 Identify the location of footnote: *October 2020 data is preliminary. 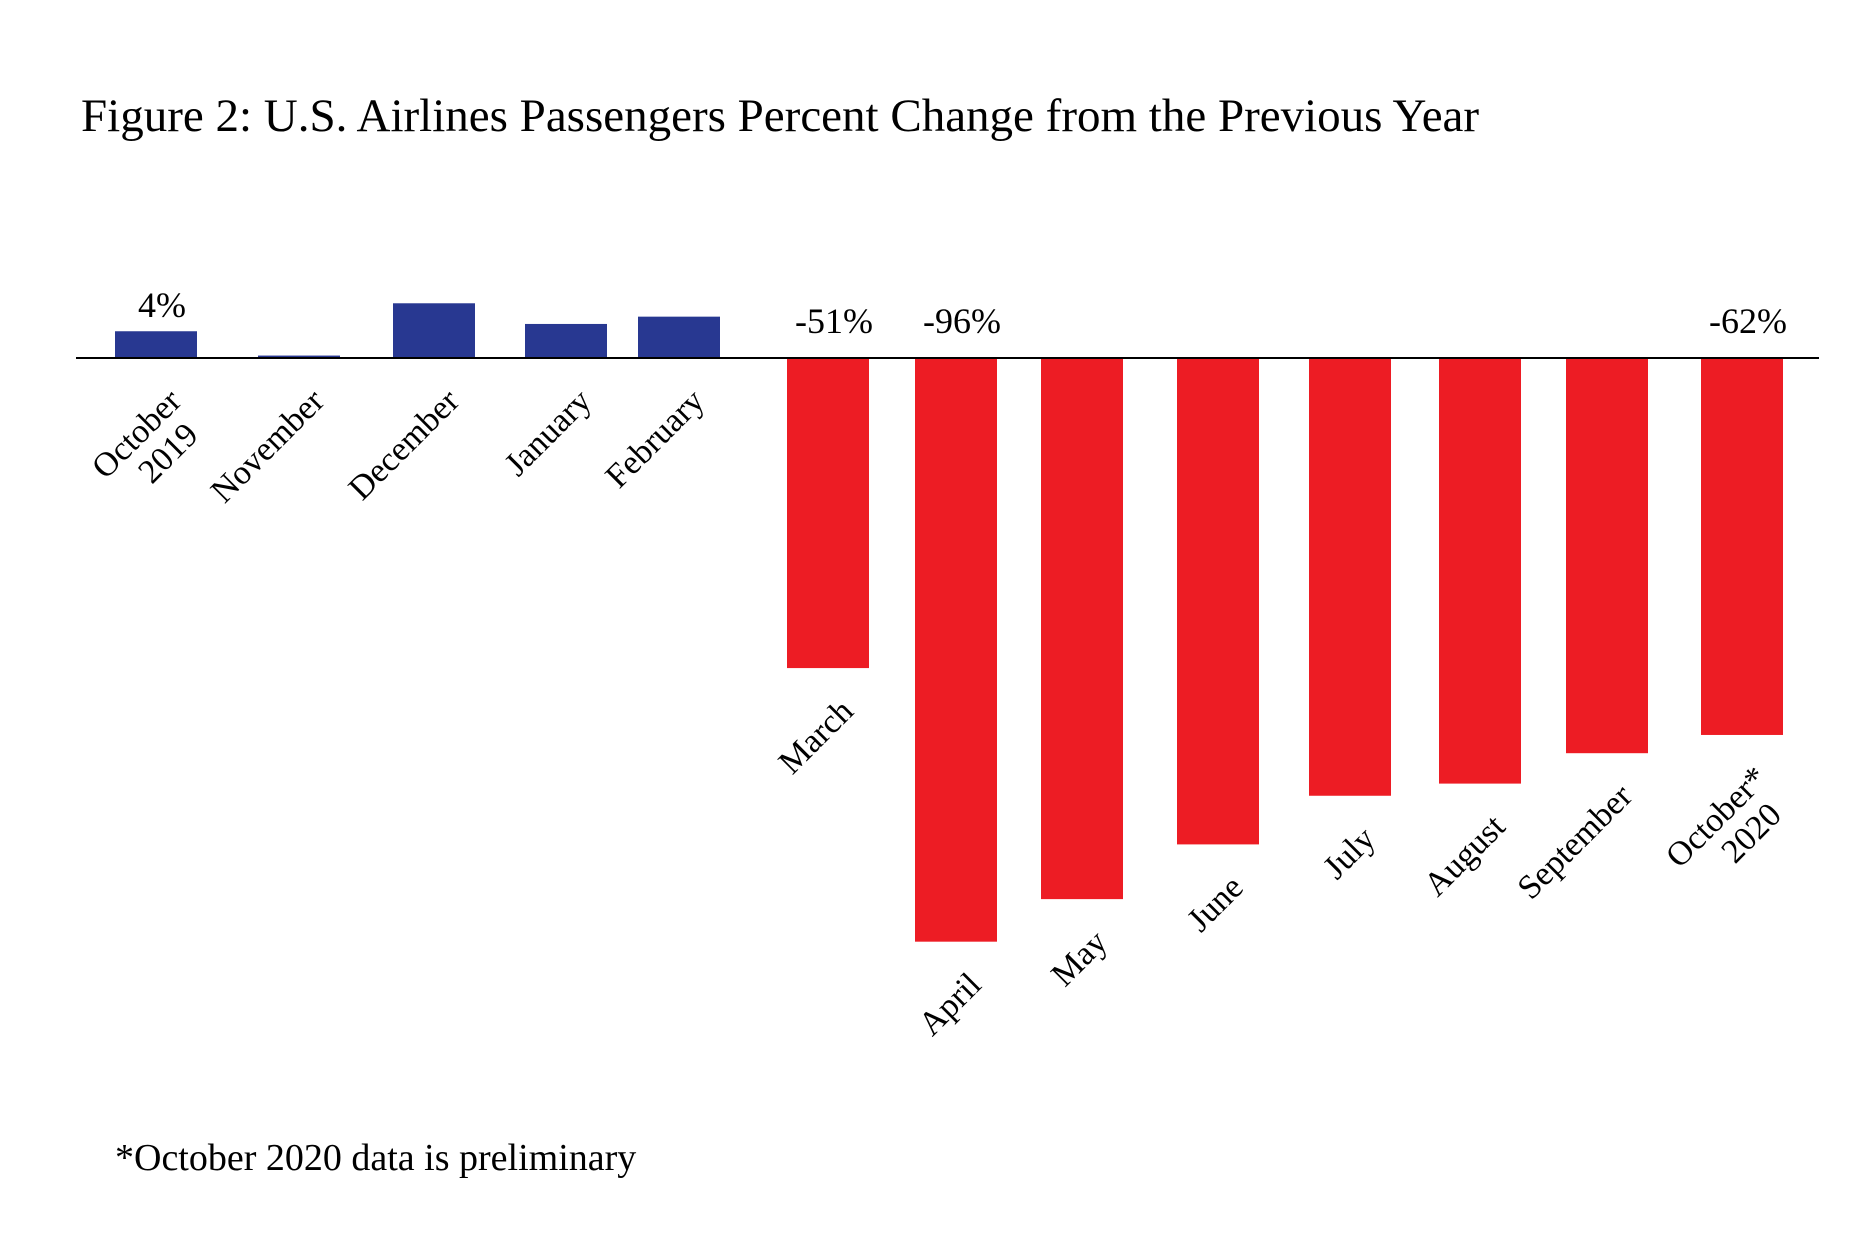
(375, 1158).